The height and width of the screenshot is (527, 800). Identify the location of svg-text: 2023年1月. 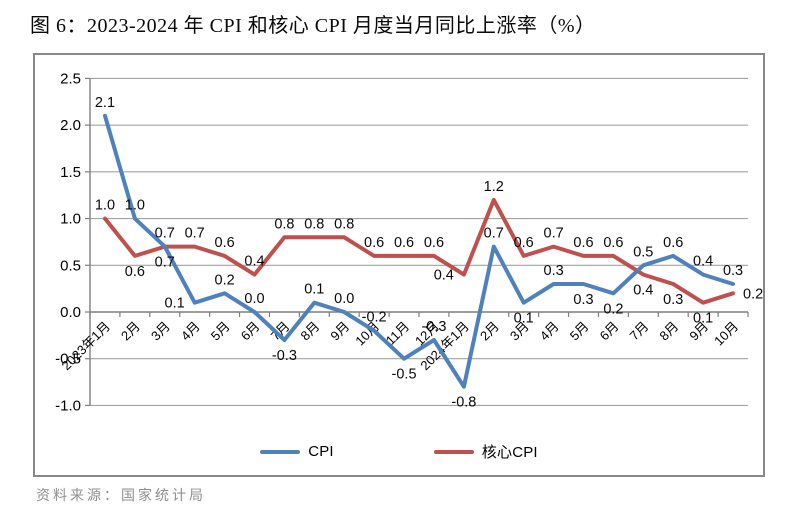
(86, 346).